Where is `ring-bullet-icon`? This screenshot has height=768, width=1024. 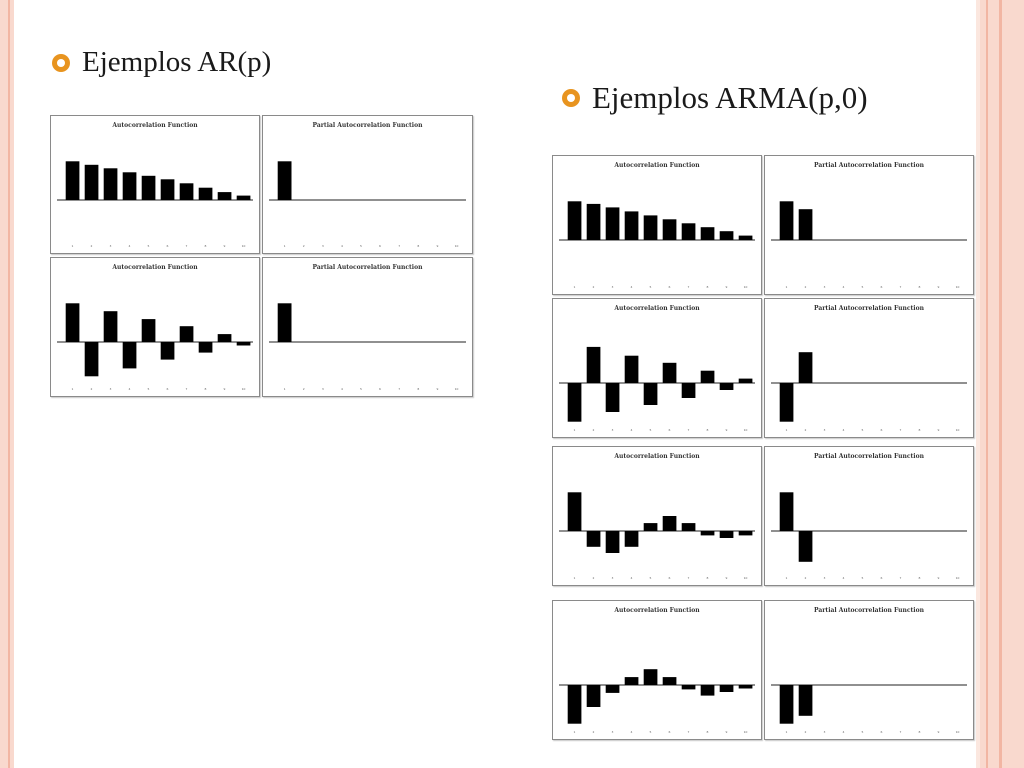
ring-bullet-icon is located at coordinates (61, 62).